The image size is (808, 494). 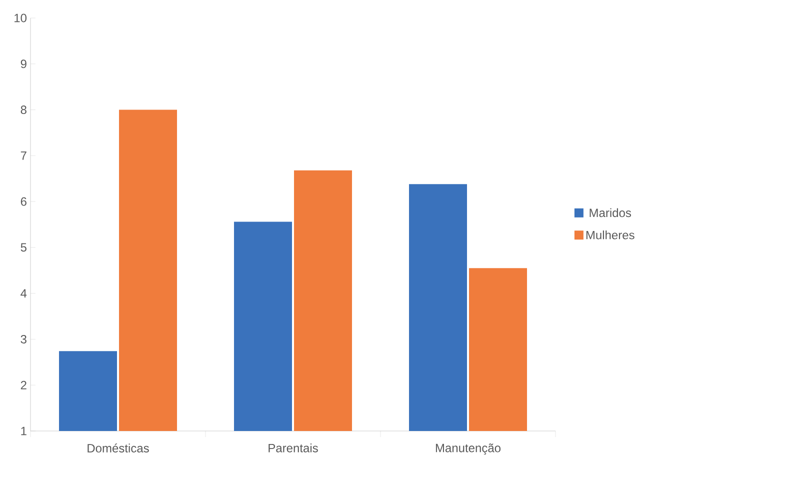 I want to click on y-tick-label: 4, so click(x=23, y=293).